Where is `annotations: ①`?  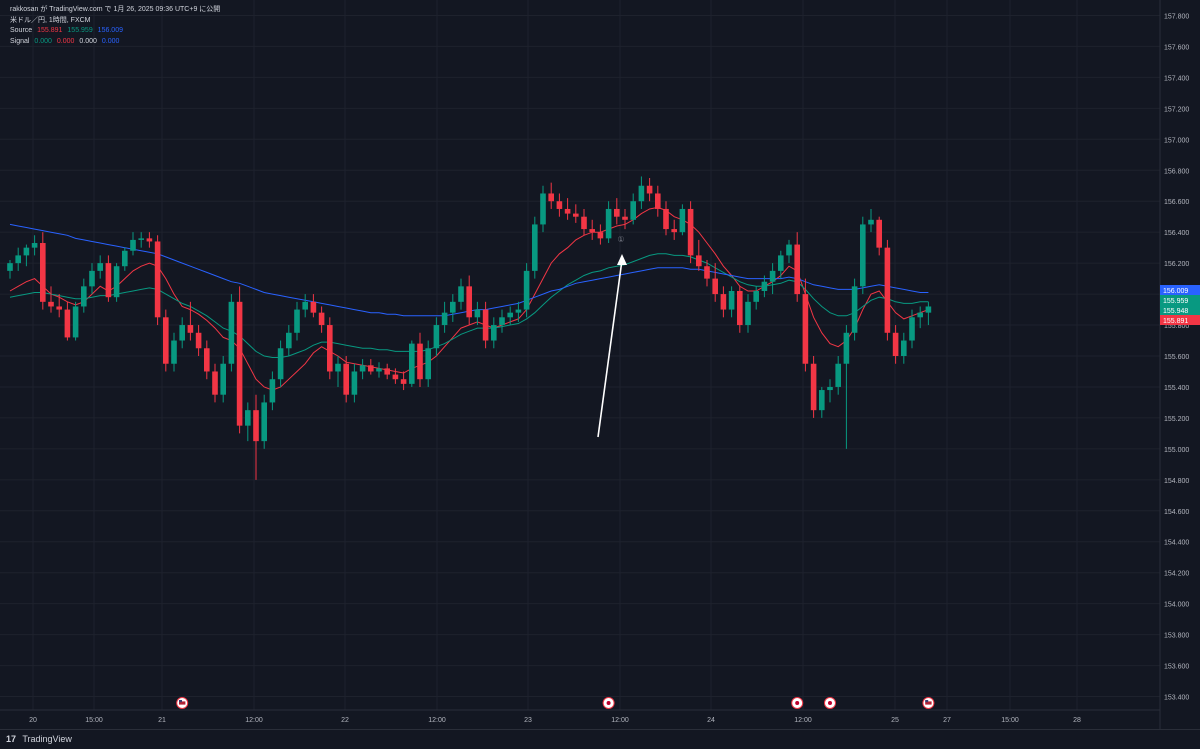
annotations: ① is located at coordinates (612, 336).